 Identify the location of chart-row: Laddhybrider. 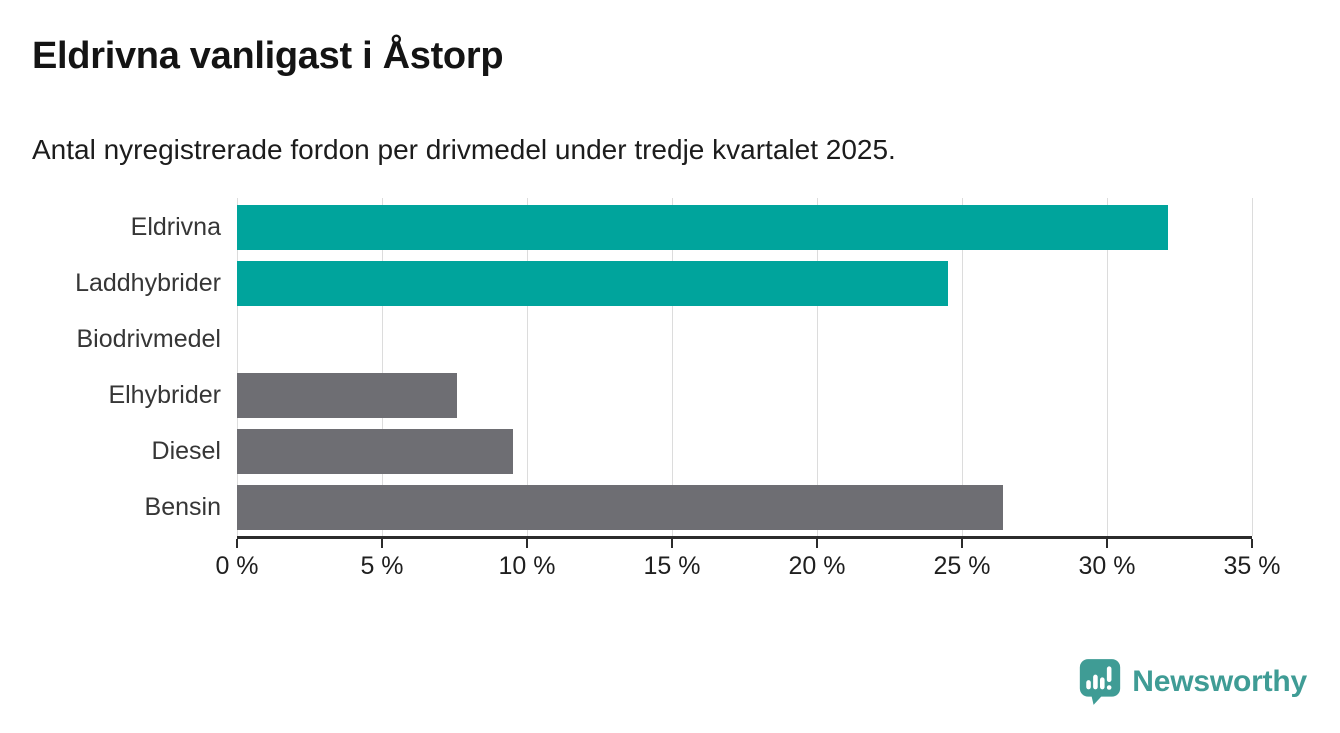
(642, 284).